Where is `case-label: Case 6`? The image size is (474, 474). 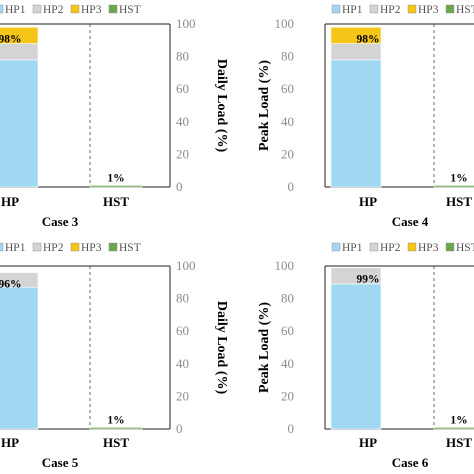
case-label: Case 6 is located at coordinates (410, 462).